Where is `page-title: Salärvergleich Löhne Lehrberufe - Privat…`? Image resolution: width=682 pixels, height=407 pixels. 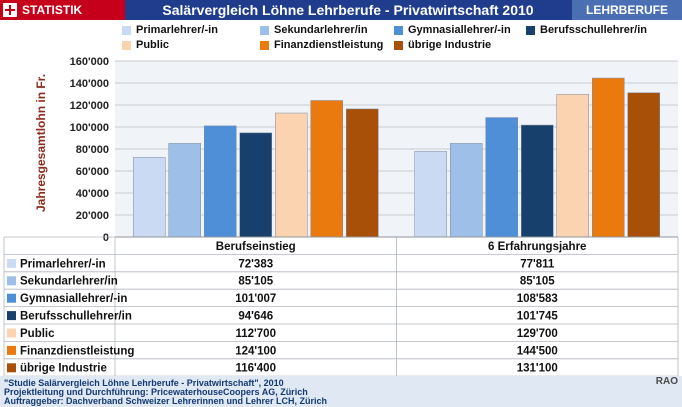 page-title: Salärvergleich Löhne Lehrberufe - Privat… is located at coordinates (348, 10).